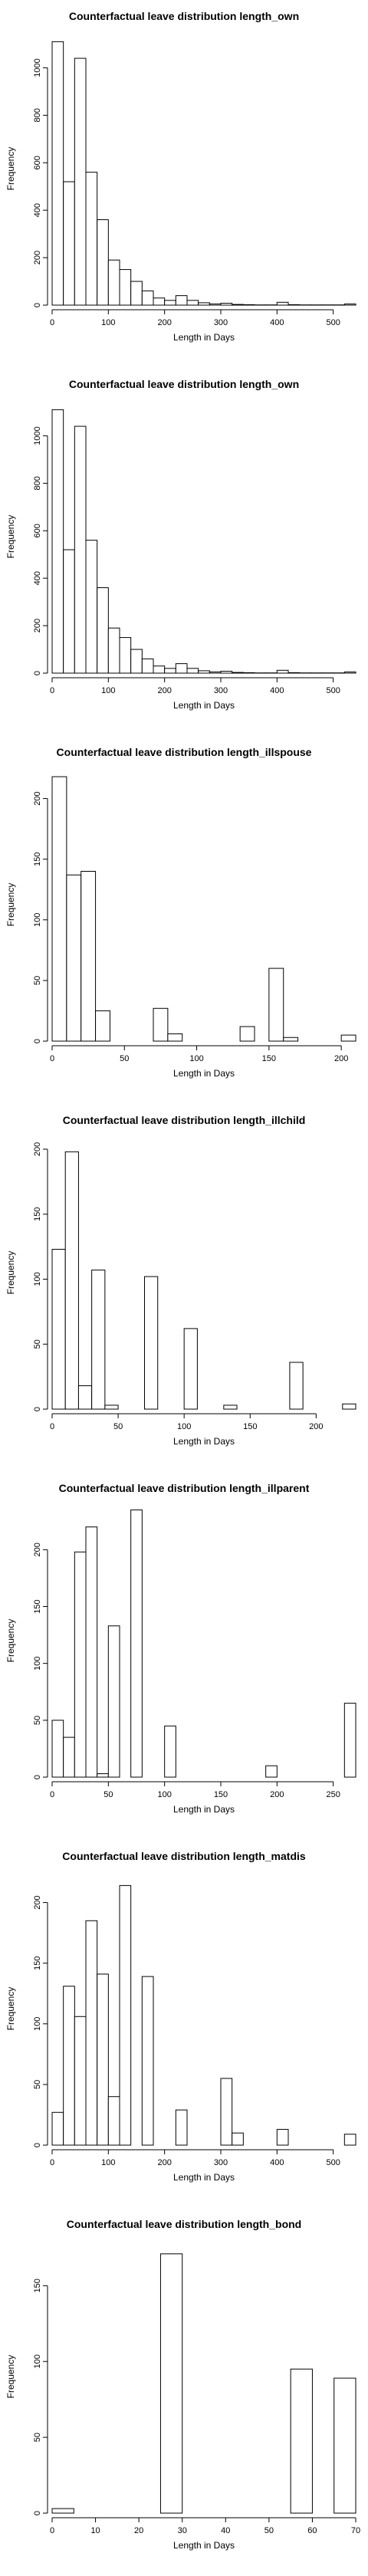 The image size is (368, 2576). Describe the element at coordinates (269, 1058) in the screenshot. I see `x-tick-label: 150` at that location.